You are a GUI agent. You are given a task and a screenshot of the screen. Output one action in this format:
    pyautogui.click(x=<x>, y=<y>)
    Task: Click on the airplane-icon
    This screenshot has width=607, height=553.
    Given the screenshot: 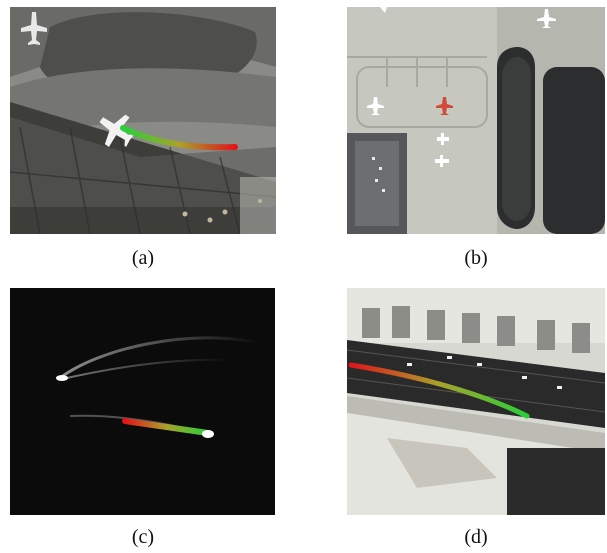 What is the action you would take?
    pyautogui.click(x=34, y=28)
    